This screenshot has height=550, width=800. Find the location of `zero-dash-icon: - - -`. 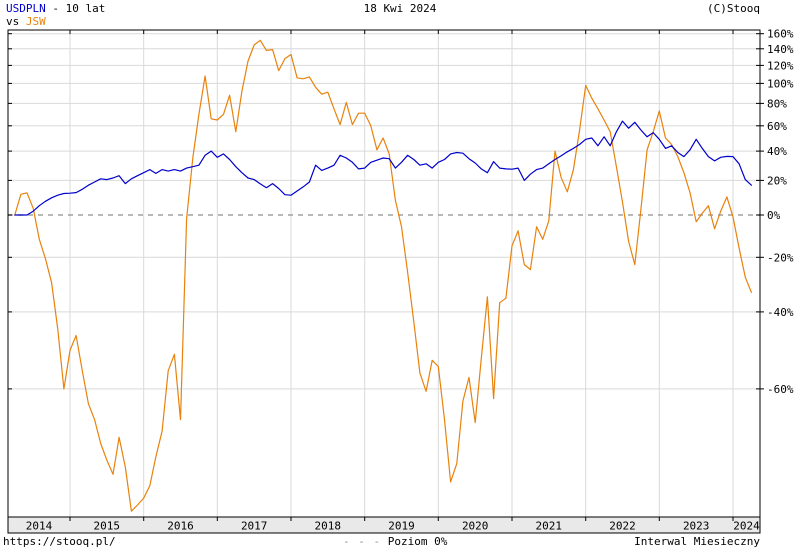

zero-dash-icon: - - - is located at coordinates (362, 541).